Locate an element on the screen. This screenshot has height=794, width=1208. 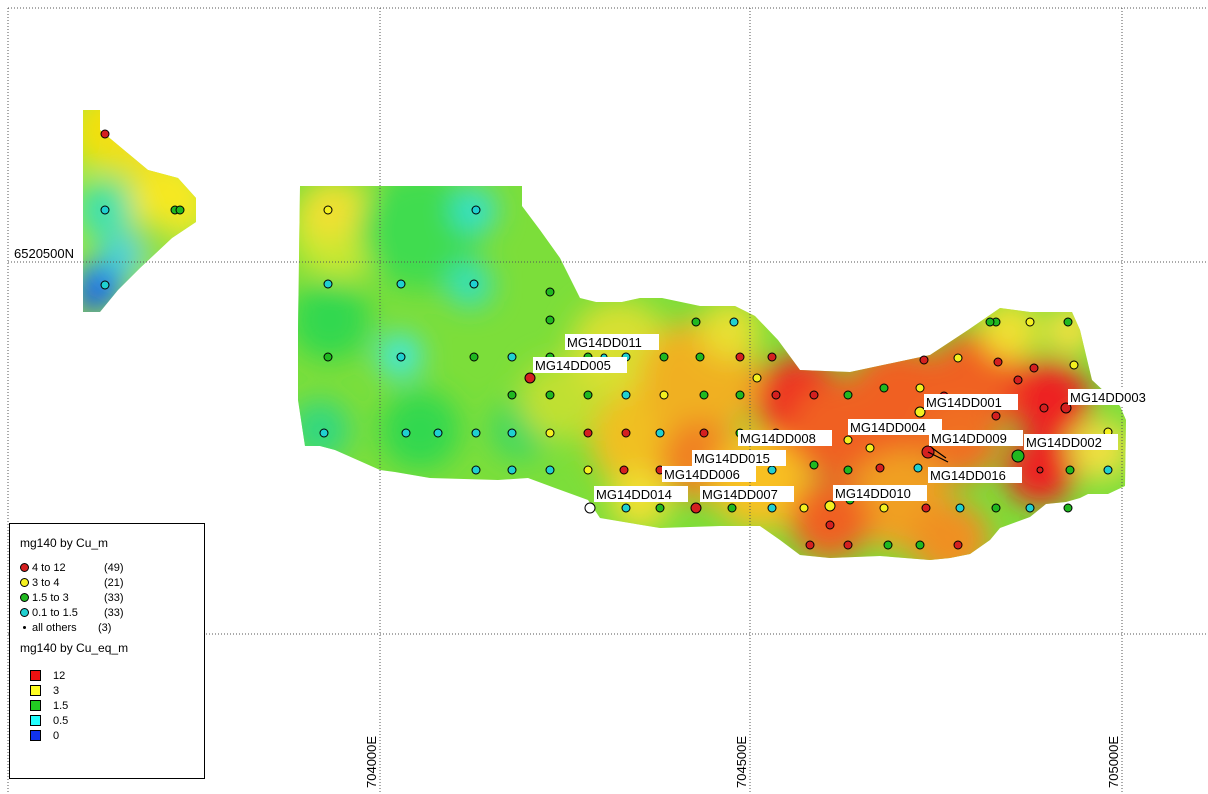
drillhole-label: MG14DD003 is located at coordinates (1115, 397).